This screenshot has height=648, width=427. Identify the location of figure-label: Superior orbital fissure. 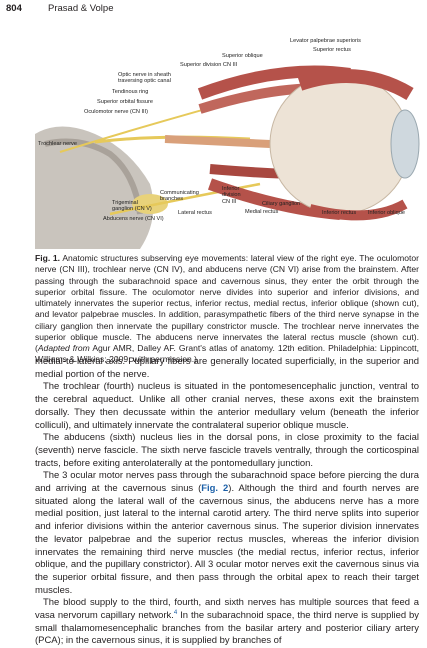
(125, 102).